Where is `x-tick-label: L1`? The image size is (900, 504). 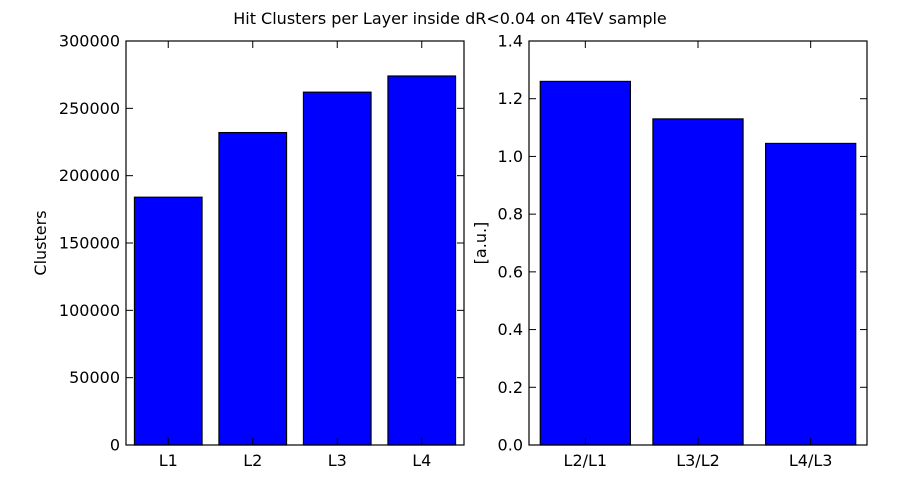 x-tick-label: L1 is located at coordinates (168, 460).